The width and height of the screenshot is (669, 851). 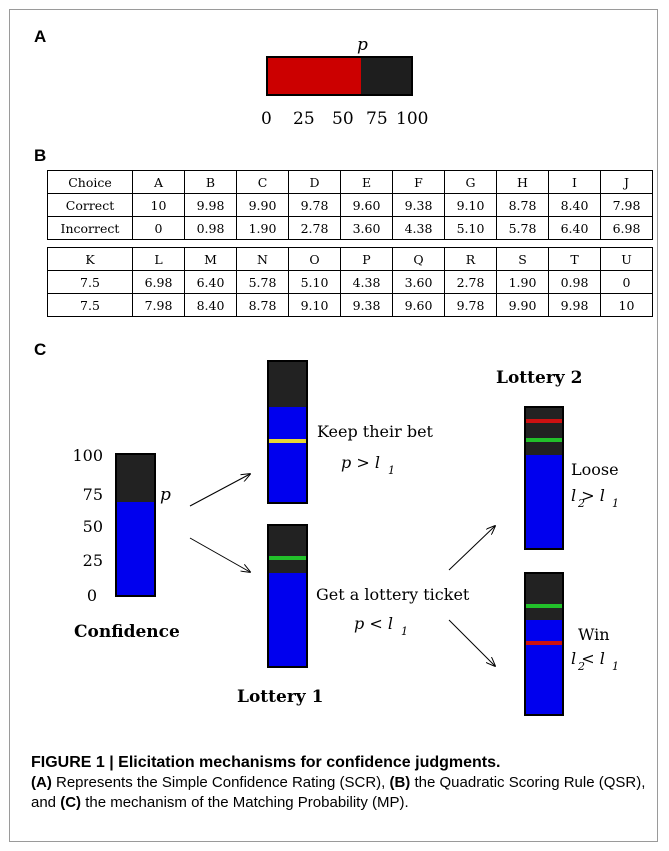 What do you see at coordinates (287, 596) in the screenshot?
I see `lottery1-bar` at bounding box center [287, 596].